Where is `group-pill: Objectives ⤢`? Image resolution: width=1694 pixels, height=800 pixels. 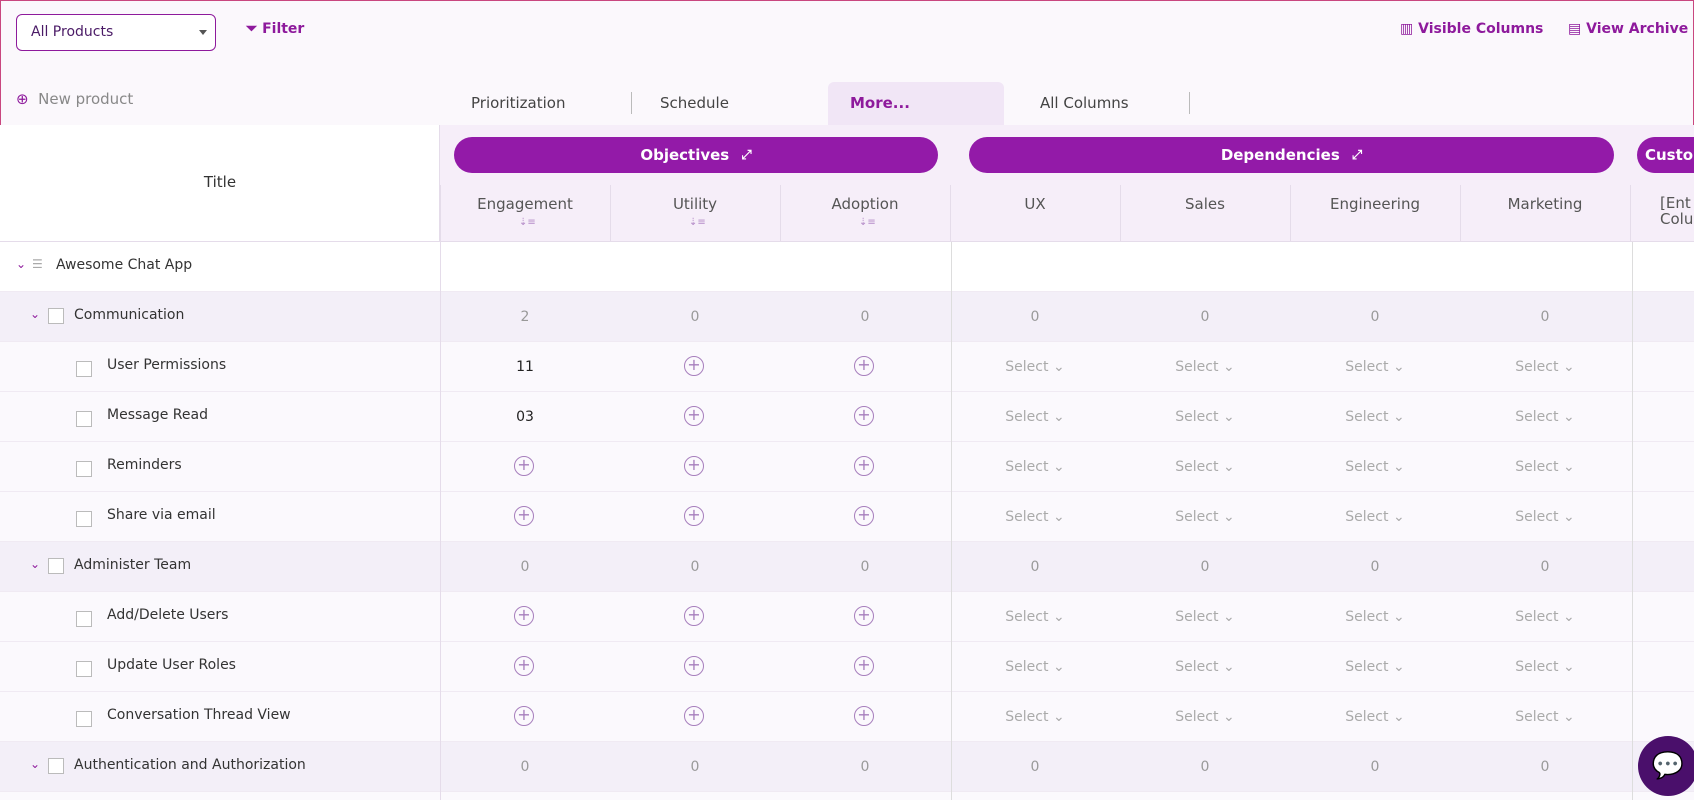
group-pill: Objectives ⤢ is located at coordinates (696, 155).